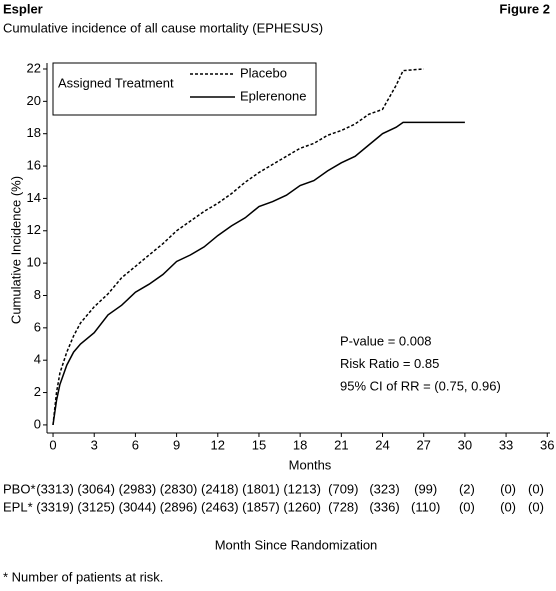 Image resolution: width=556 pixels, height=591 pixels. I want to click on x-tick-label: 3, so click(94, 444).